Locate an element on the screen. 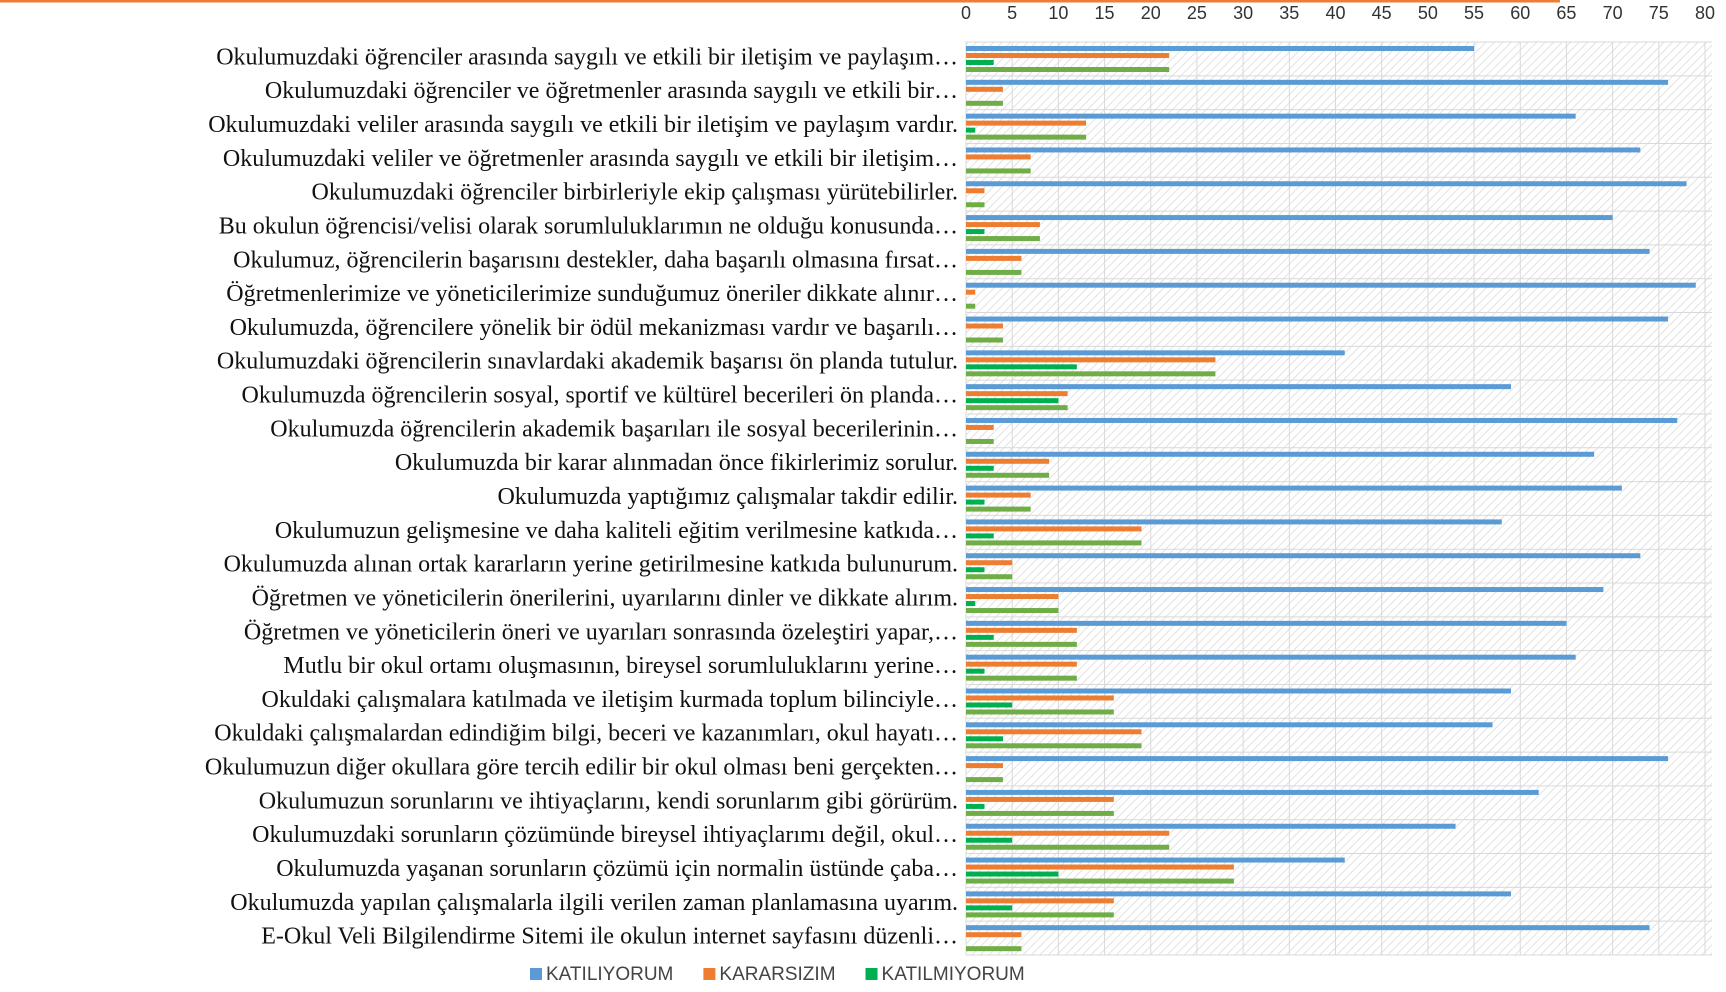 The width and height of the screenshot is (1726, 992). x-tick-label: 35 is located at coordinates (1289, 13).